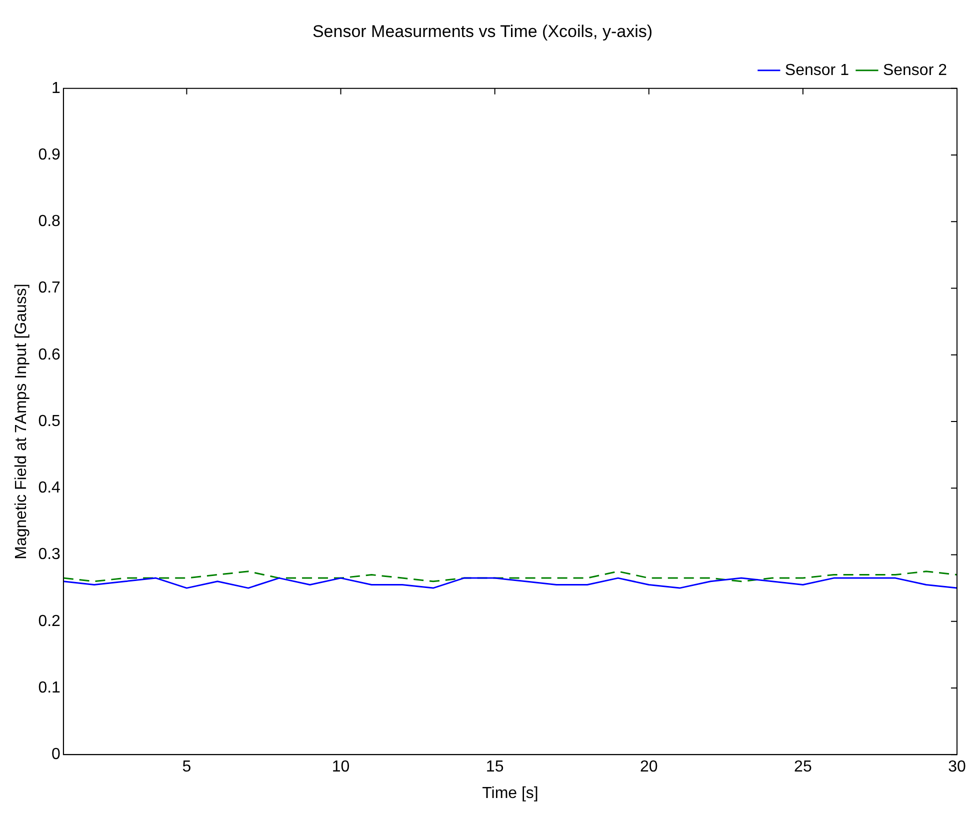 The width and height of the screenshot is (979, 815). Describe the element at coordinates (482, 31) in the screenshot. I see `chart-title: Sensor Measurments vs Time (Xcoils, y-axis)` at that location.